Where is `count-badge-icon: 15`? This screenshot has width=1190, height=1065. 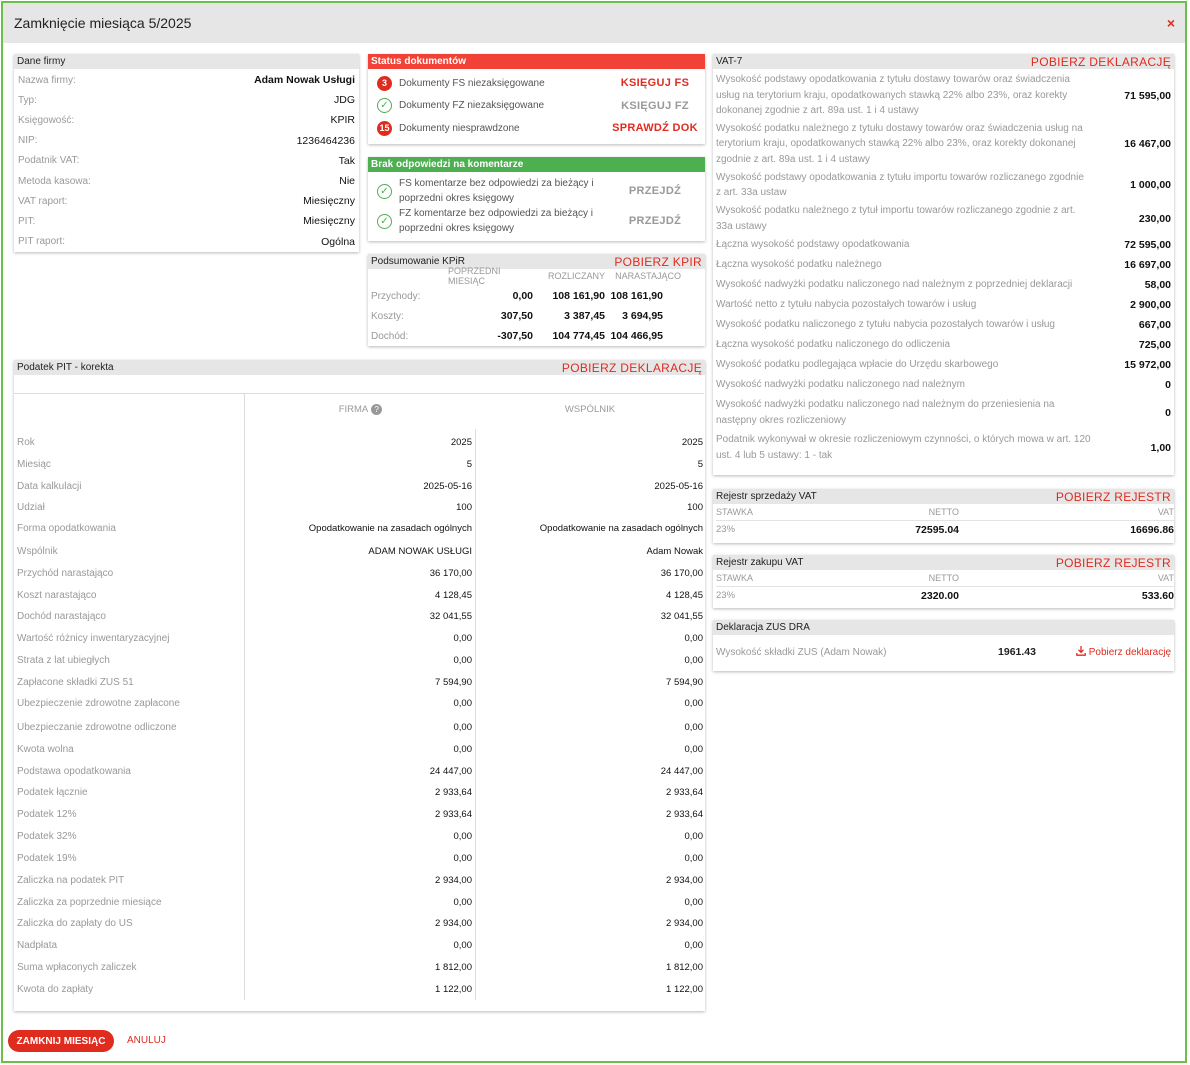 count-badge-icon: 15 is located at coordinates (384, 128).